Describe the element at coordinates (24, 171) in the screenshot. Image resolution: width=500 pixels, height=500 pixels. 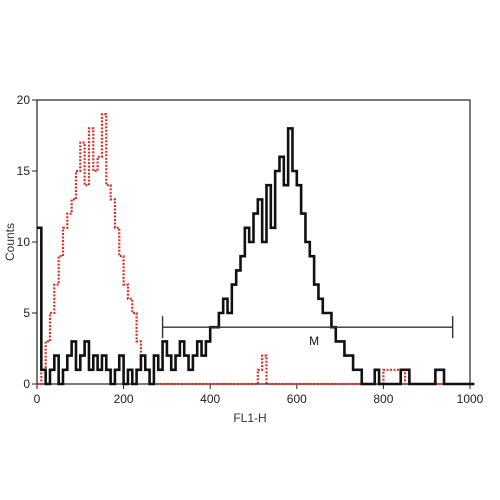
I see `y-tick-label: 15` at that location.